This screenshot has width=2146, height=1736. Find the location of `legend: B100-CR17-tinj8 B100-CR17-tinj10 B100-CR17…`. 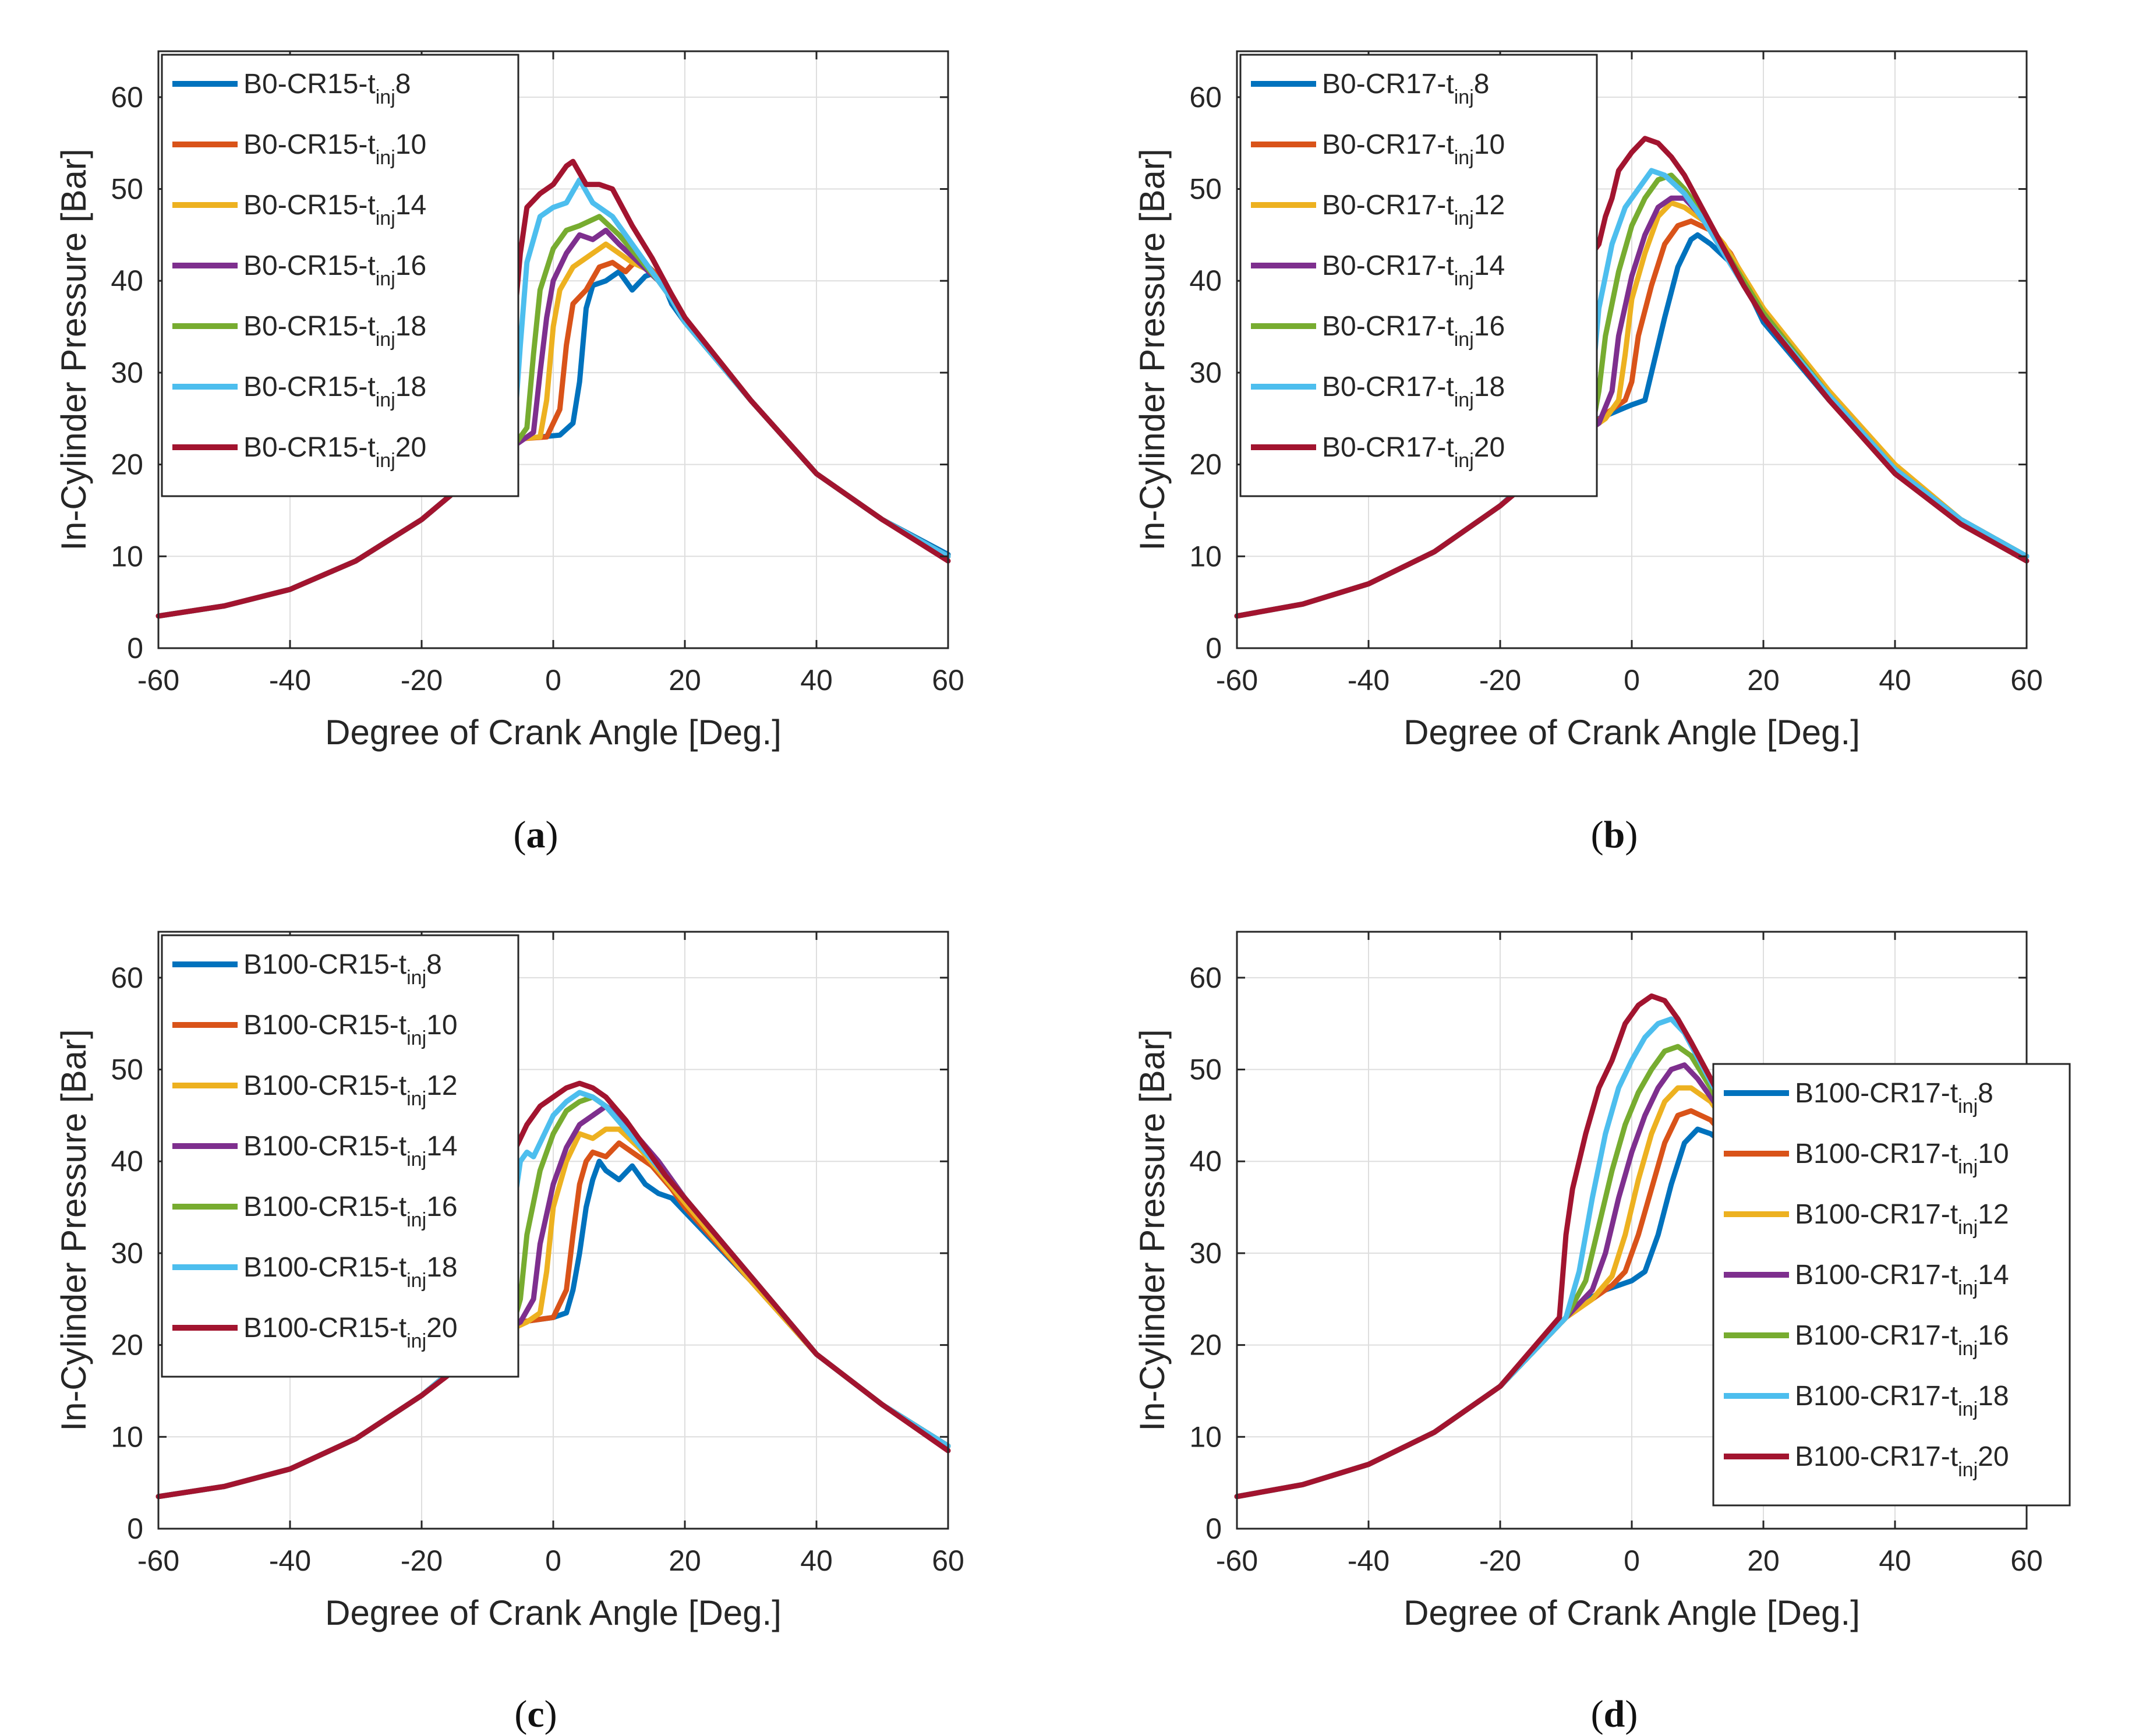

legend: B100-CR17-tinj8 B100-CR17-tinj10 B100-CR17… is located at coordinates (1891, 1285).